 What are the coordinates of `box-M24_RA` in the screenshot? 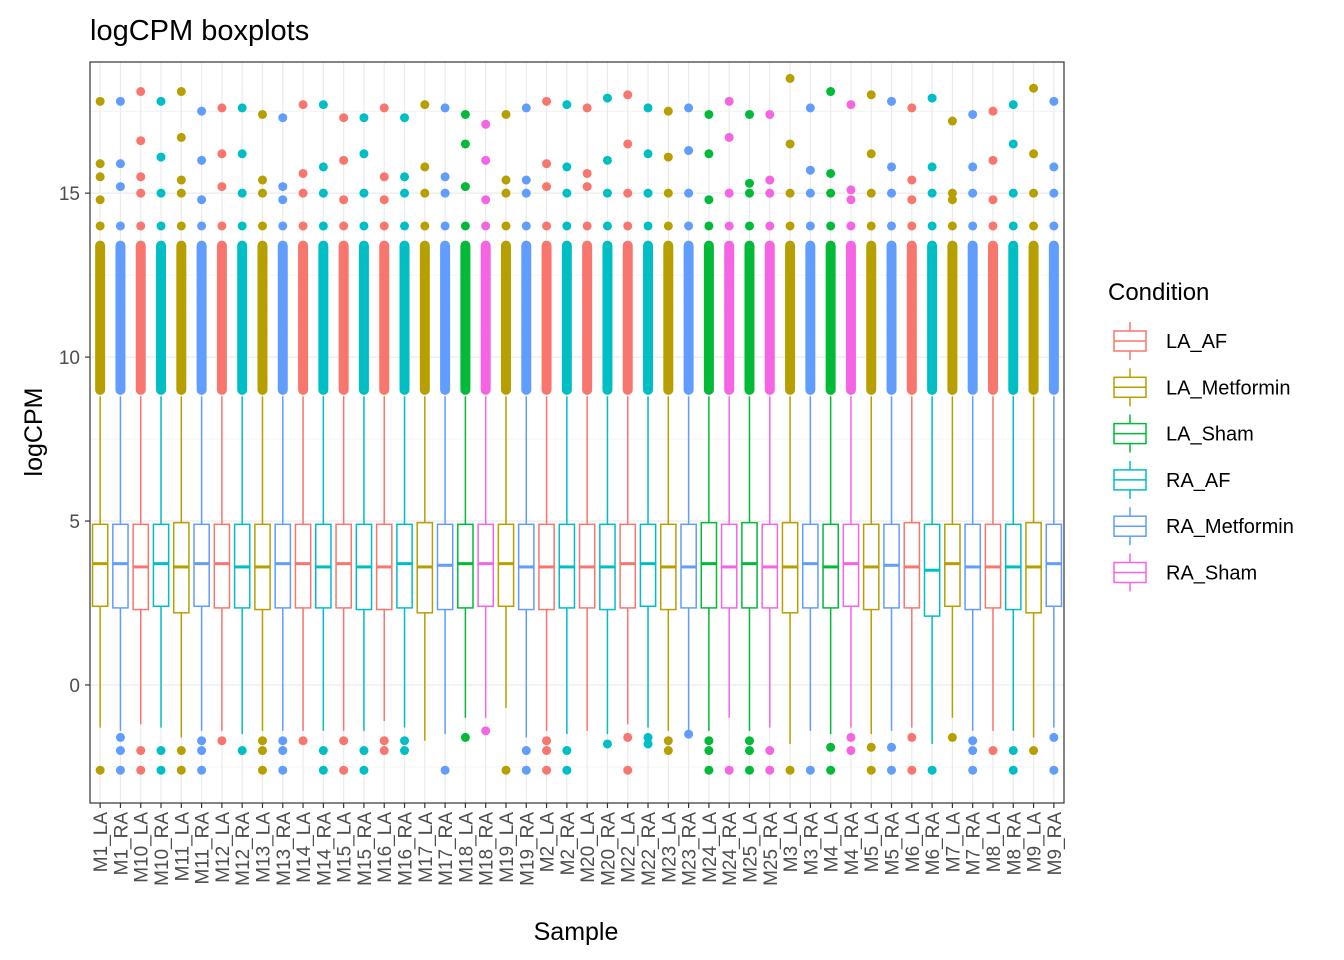 It's located at (729, 435).